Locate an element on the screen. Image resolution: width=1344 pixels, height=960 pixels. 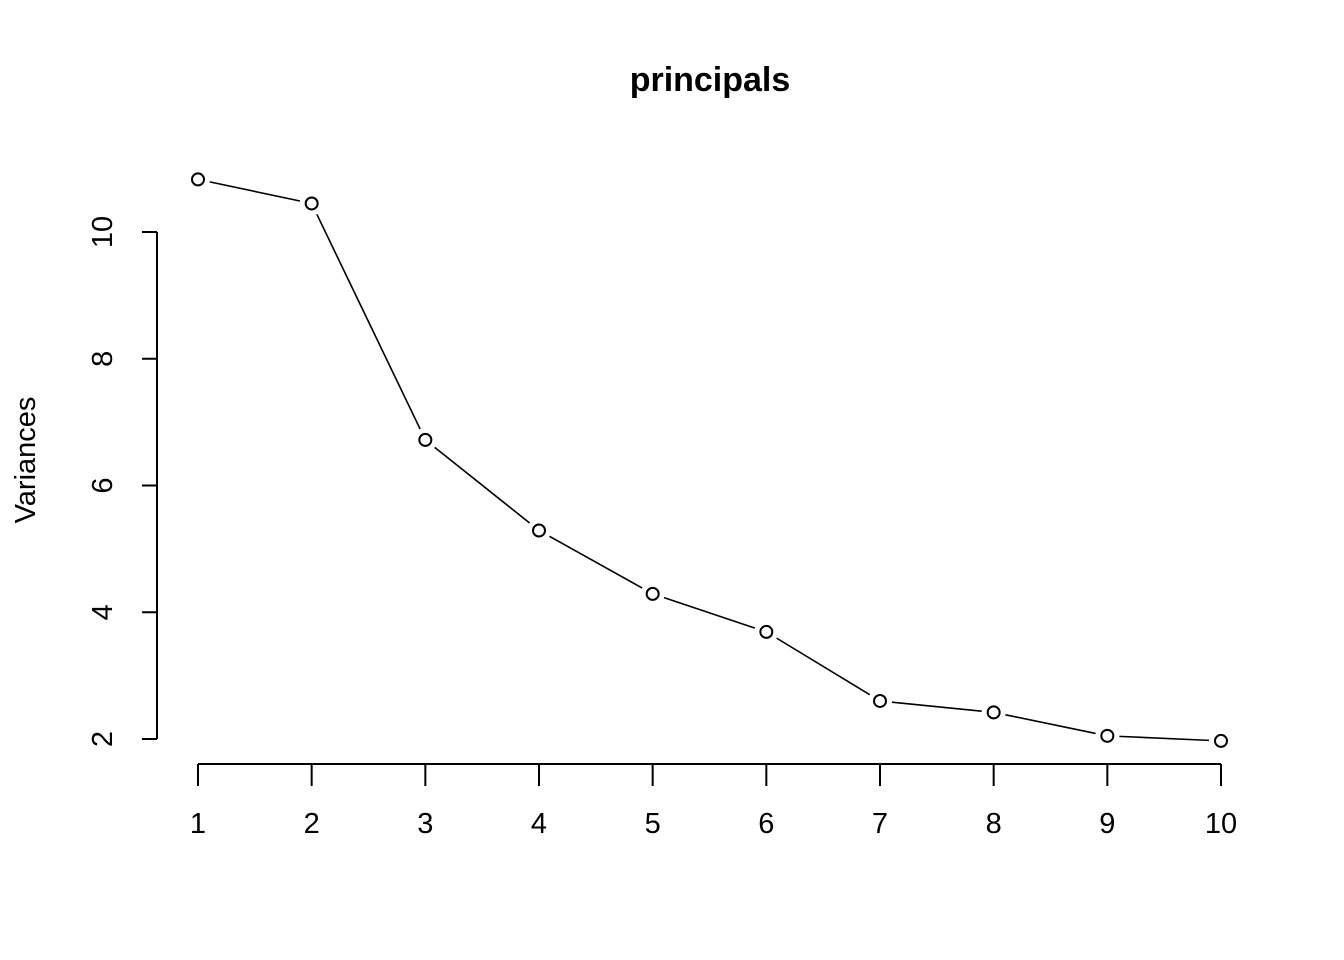
y-tick-label: 2 is located at coordinates (103, 739).